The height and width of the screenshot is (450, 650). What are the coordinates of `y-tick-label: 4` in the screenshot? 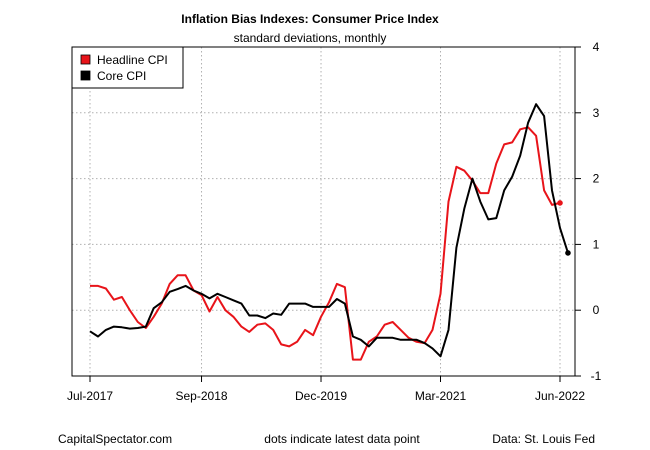 It's located at (596, 47).